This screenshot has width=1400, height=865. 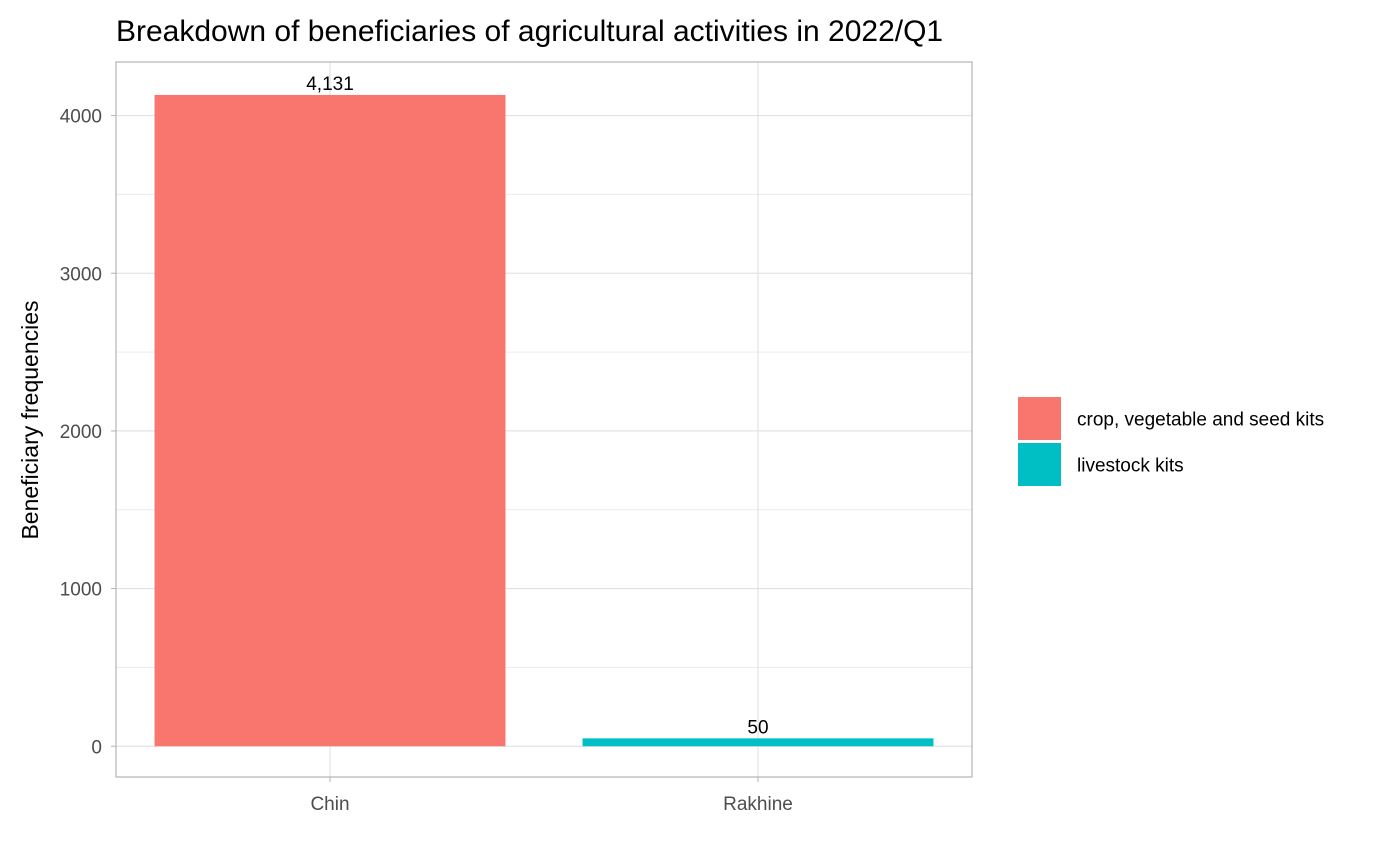 I want to click on legend-label: livestock kits, so click(x=1130, y=466).